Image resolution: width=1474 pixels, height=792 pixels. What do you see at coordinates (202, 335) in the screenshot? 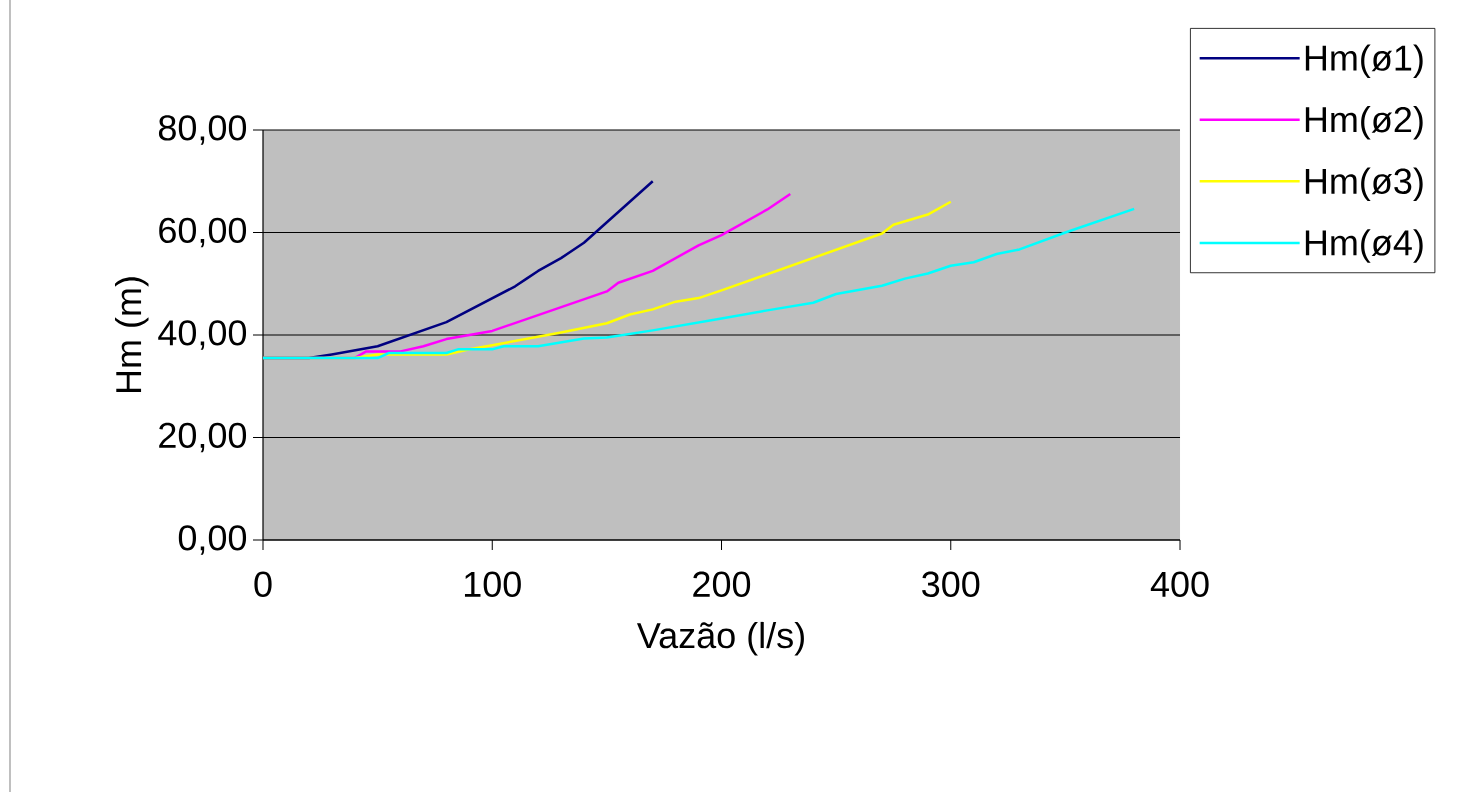
I see `y-tick-label: 40,00` at bounding box center [202, 335].